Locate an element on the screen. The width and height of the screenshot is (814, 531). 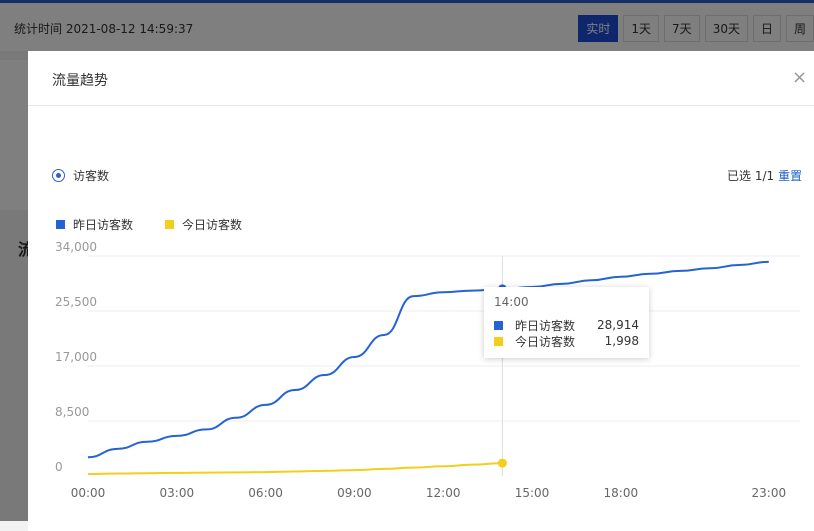
radio-checked-icon is located at coordinates (58, 175).